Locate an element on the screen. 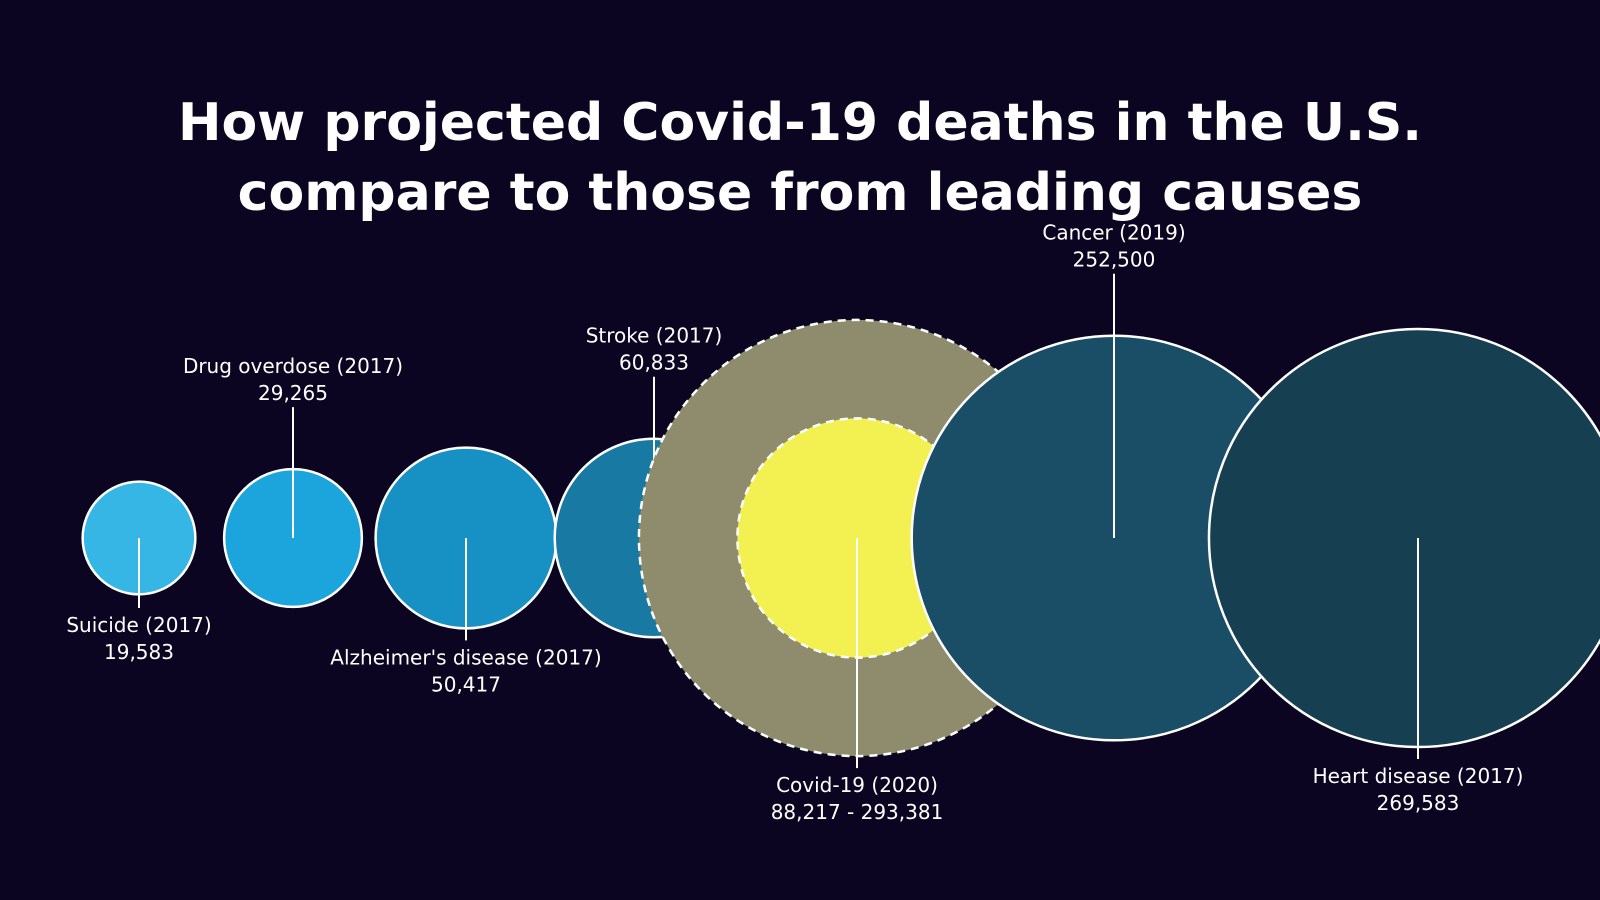 The height and width of the screenshot is (900, 1600). bubble-value-cancer-2019: 252,500 is located at coordinates (1114, 260).